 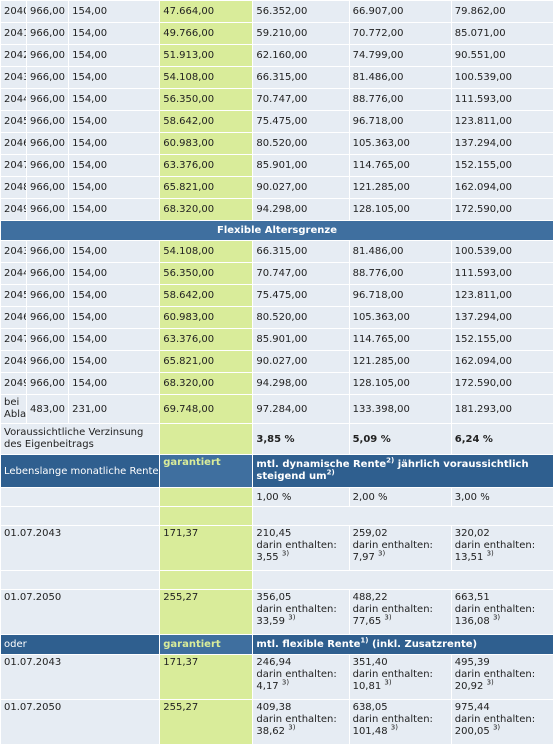 What do you see at coordinates (400, 209) in the screenshot?
I see `wert-2-cell: 128.105,00` at bounding box center [400, 209].